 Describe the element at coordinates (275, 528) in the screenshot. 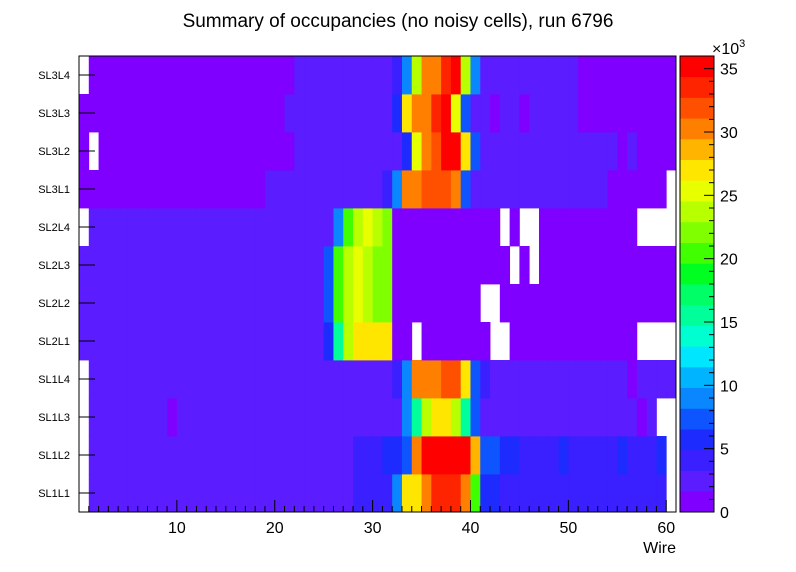

I see `x-tick-label: 20` at that location.